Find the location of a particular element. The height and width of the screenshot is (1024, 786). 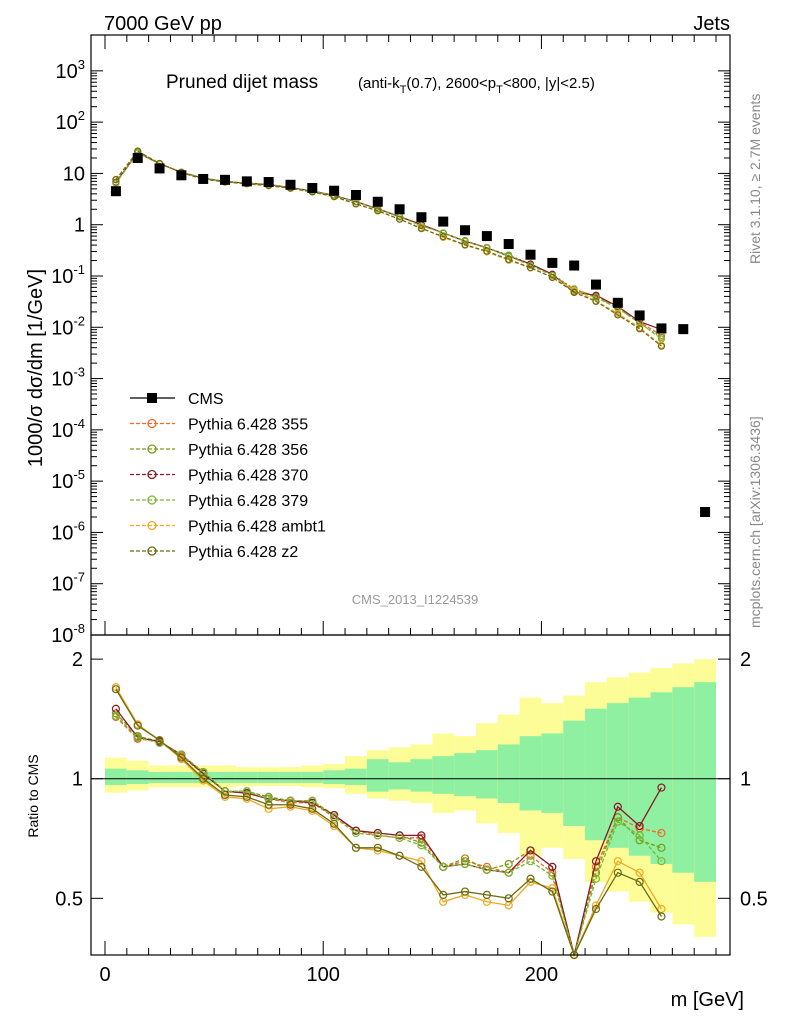

main-subtitle: (anti-kT(0.7), 2600<pT<800, |y|<2.5) is located at coordinates (476, 85).